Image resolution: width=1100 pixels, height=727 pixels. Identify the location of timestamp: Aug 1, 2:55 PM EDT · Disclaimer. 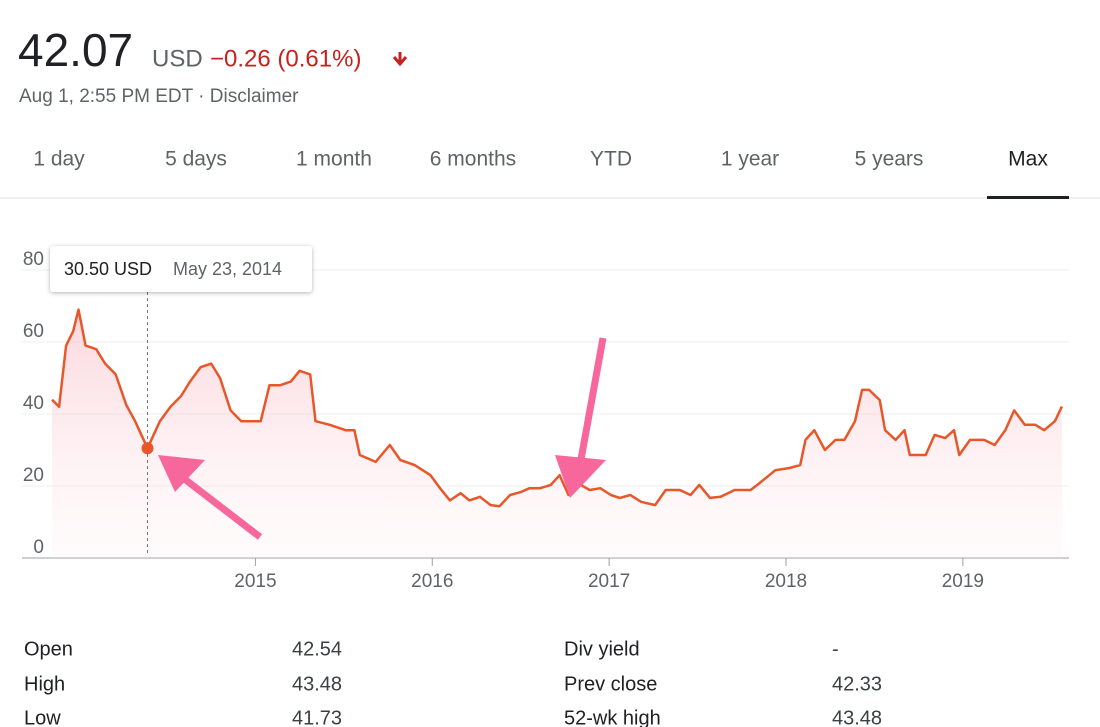
(159, 96).